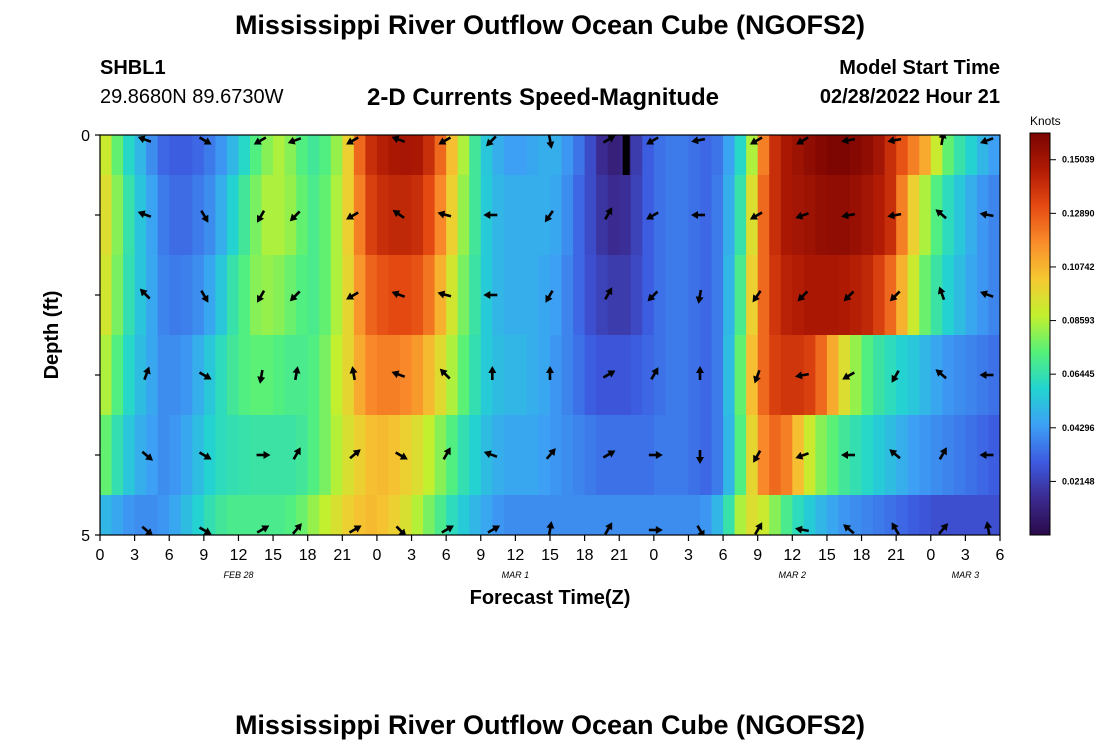 The width and height of the screenshot is (1100, 750). I want to click on x-tick-label: 0, so click(653, 555).